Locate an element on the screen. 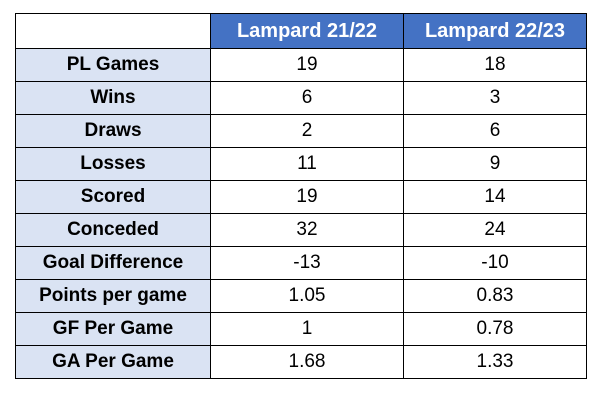 The height and width of the screenshot is (400, 596). column-header-lampard-21-22: Lampard 21/22 is located at coordinates (307, 31).